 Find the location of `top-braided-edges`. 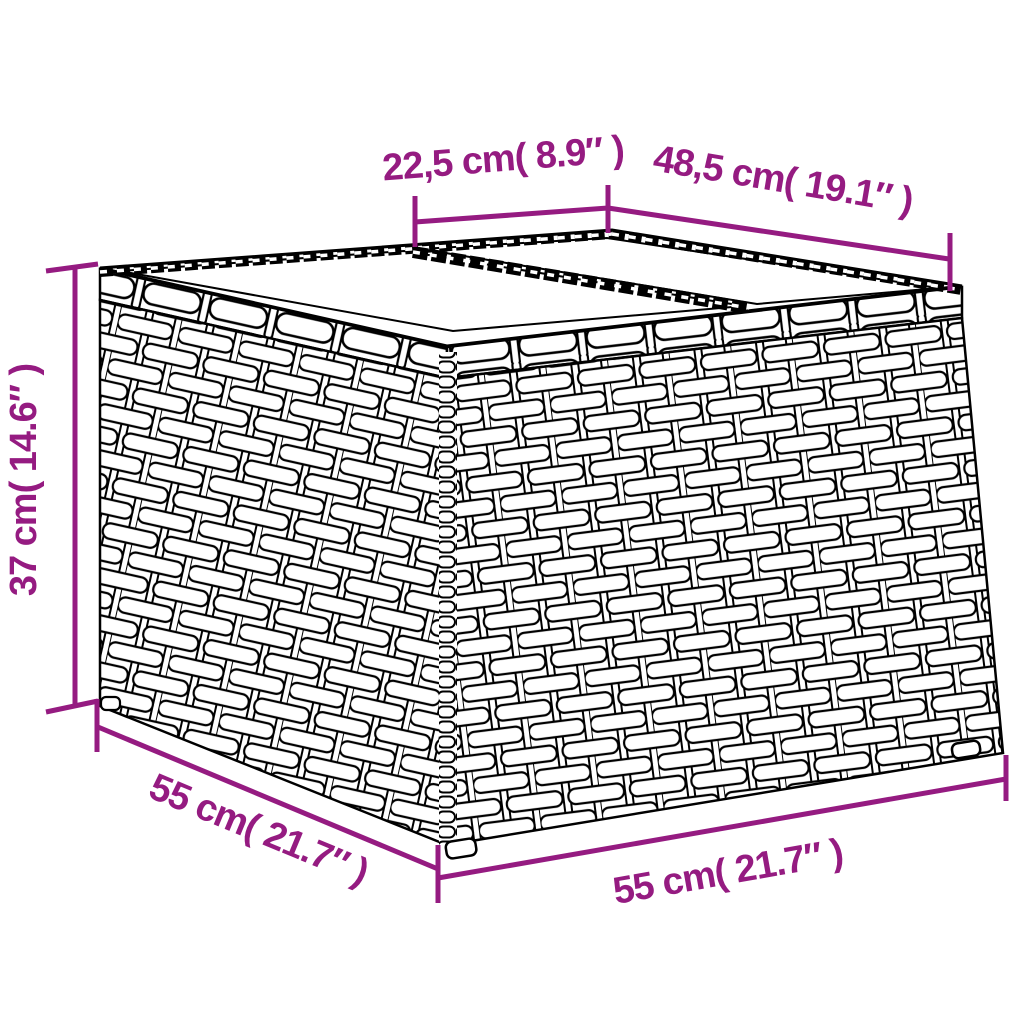

top-braided-edges is located at coordinates (531, 271).